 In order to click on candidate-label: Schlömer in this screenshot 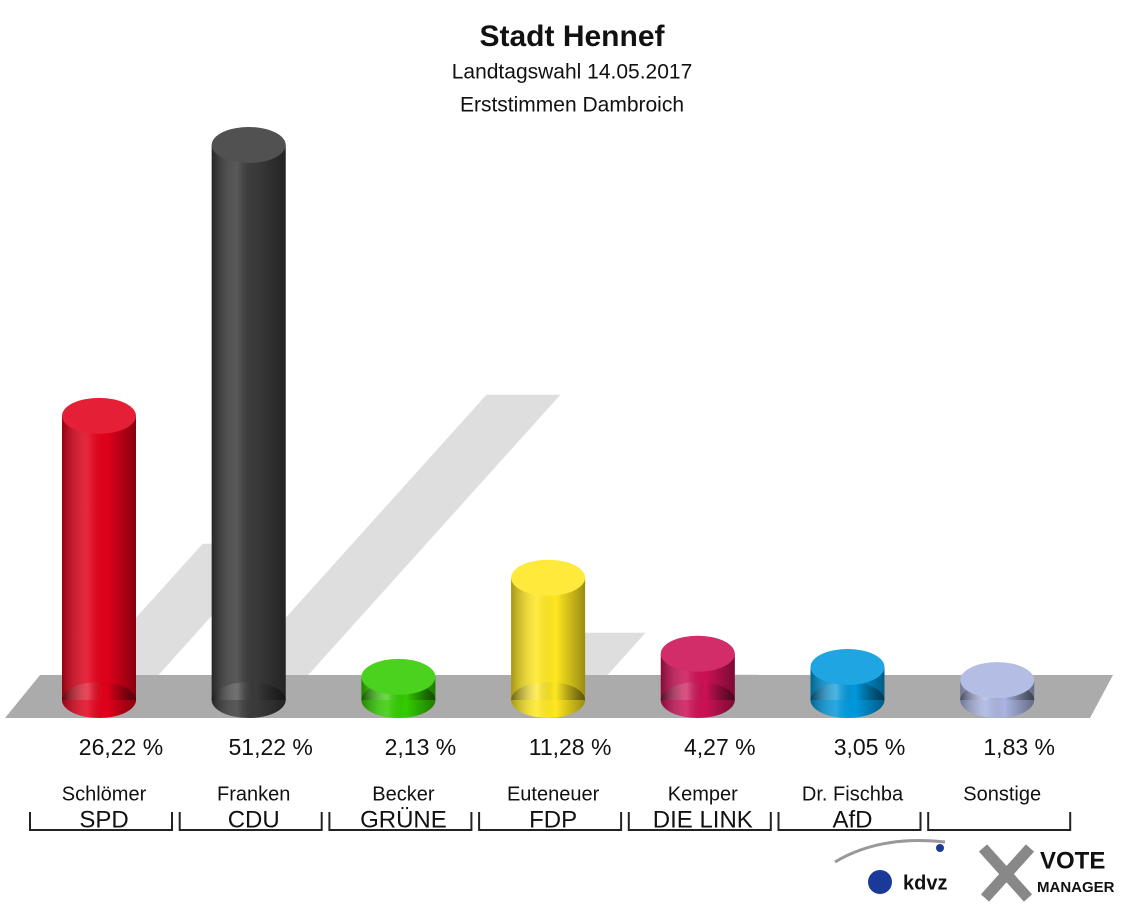, I will do `click(104, 794)`.